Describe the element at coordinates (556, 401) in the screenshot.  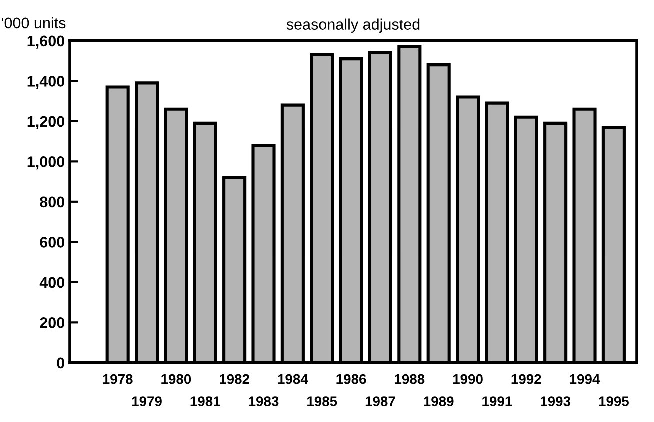
I see `x-tick-label: 1993` at that location.